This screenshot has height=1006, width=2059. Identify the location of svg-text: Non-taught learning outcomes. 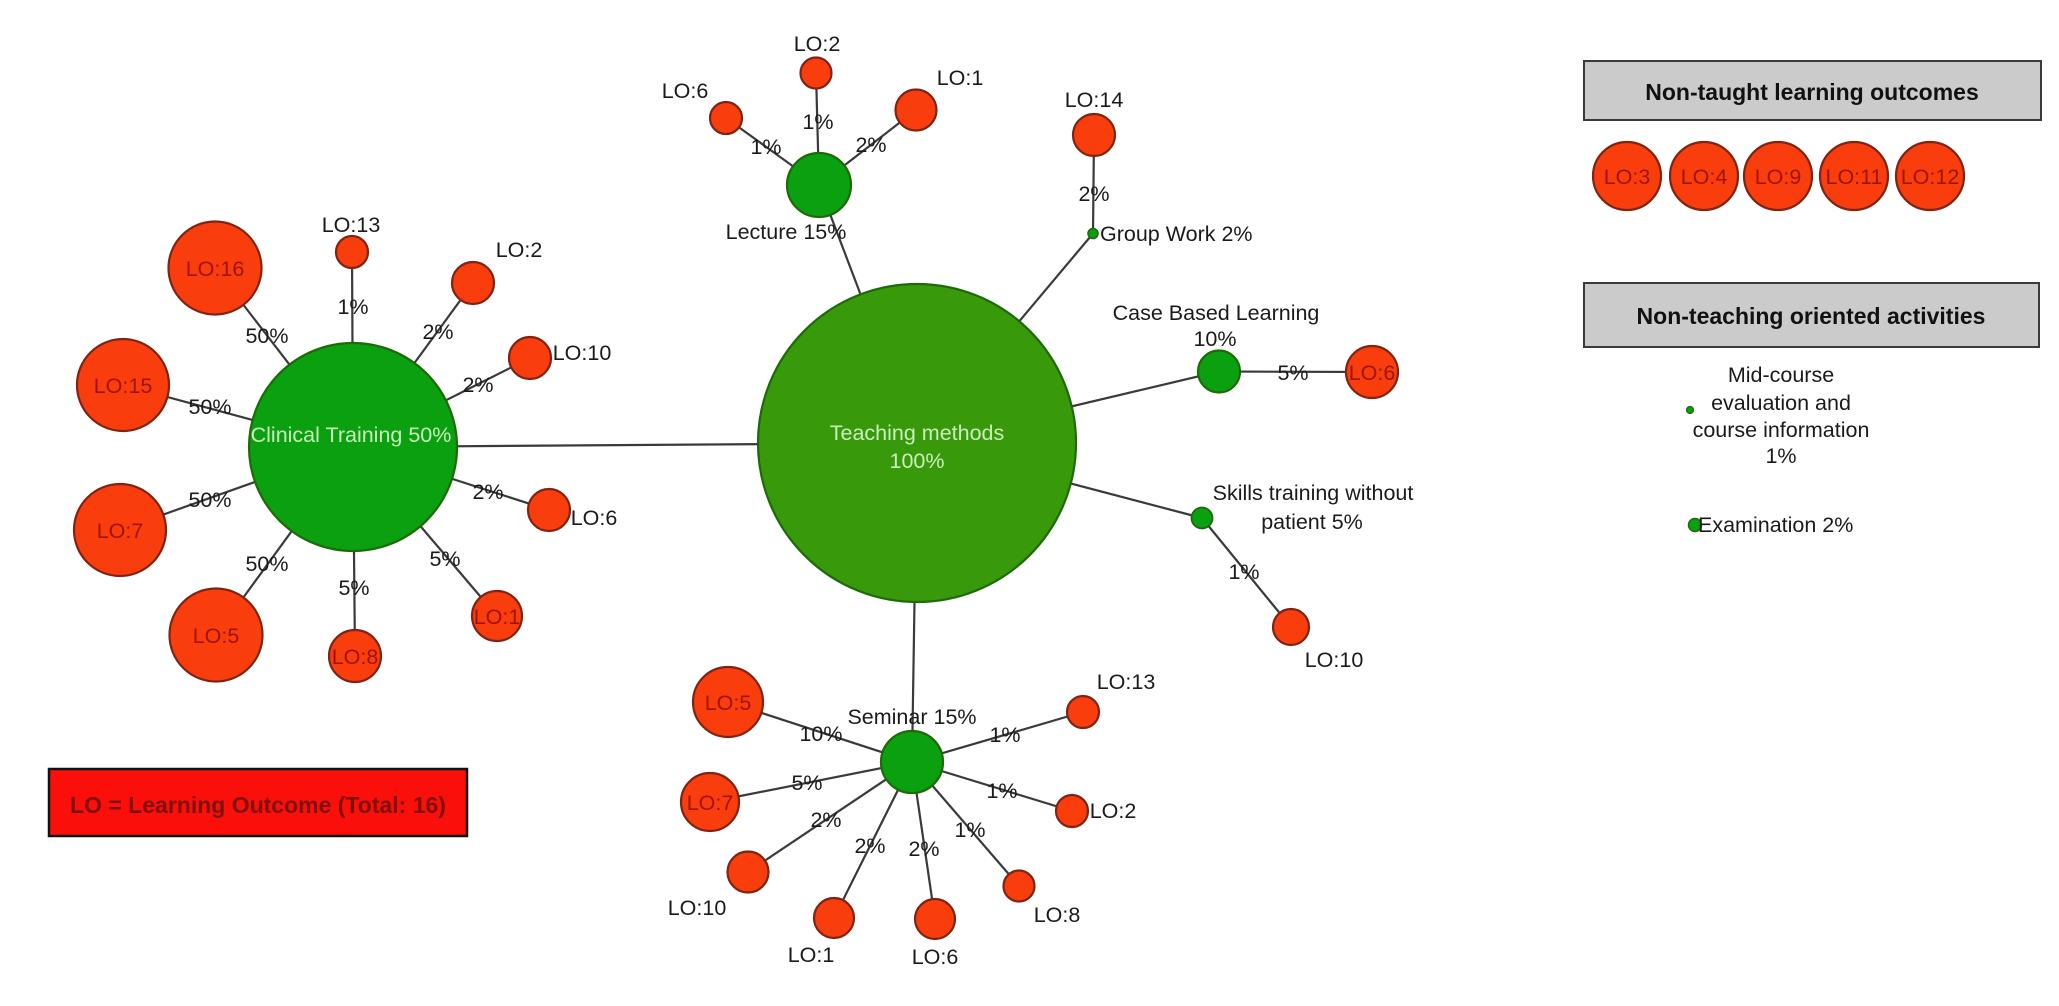
(1812, 92).